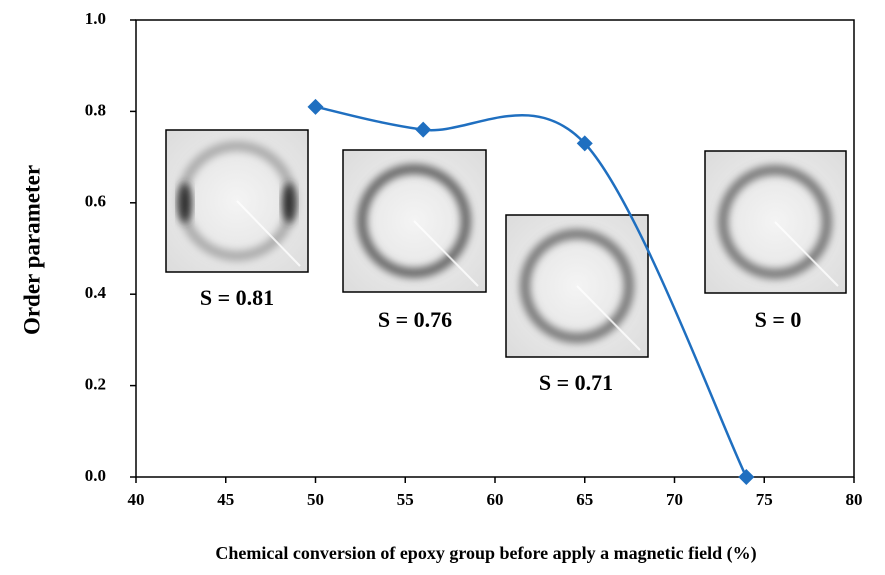  I want to click on y-tick-label: 0.0, so click(95, 475).